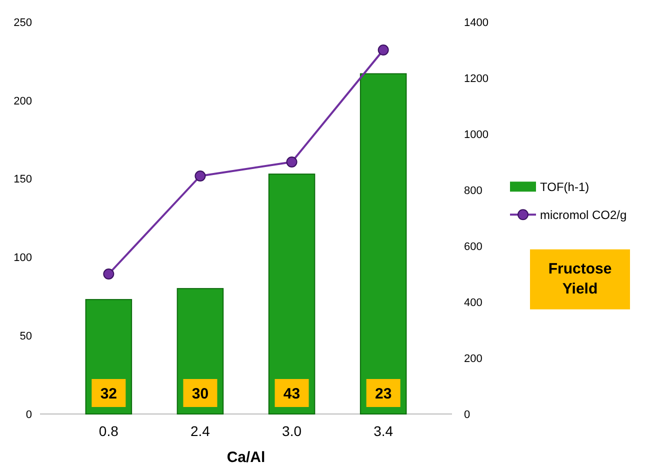 The height and width of the screenshot is (472, 659). Describe the element at coordinates (108, 431) in the screenshot. I see `x-tick-label: 0.8` at that location.